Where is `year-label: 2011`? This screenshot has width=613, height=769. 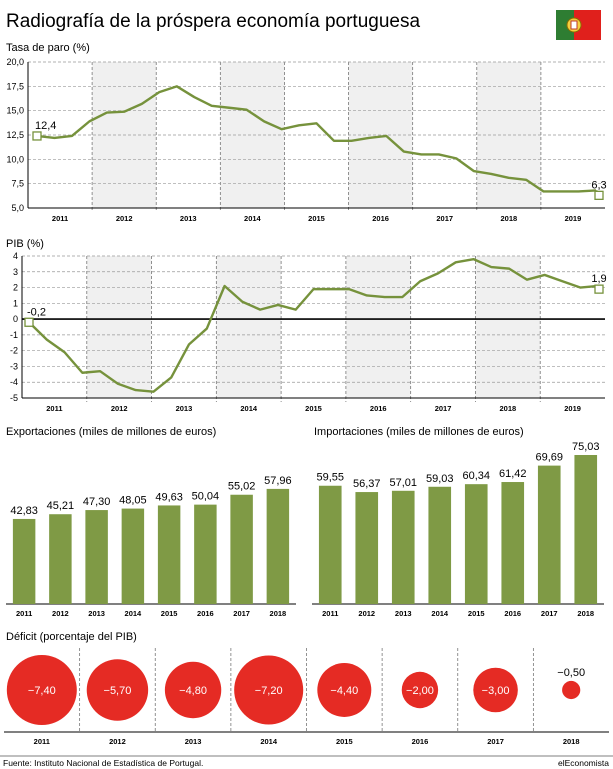
year-label: 2011 is located at coordinates (60, 218).